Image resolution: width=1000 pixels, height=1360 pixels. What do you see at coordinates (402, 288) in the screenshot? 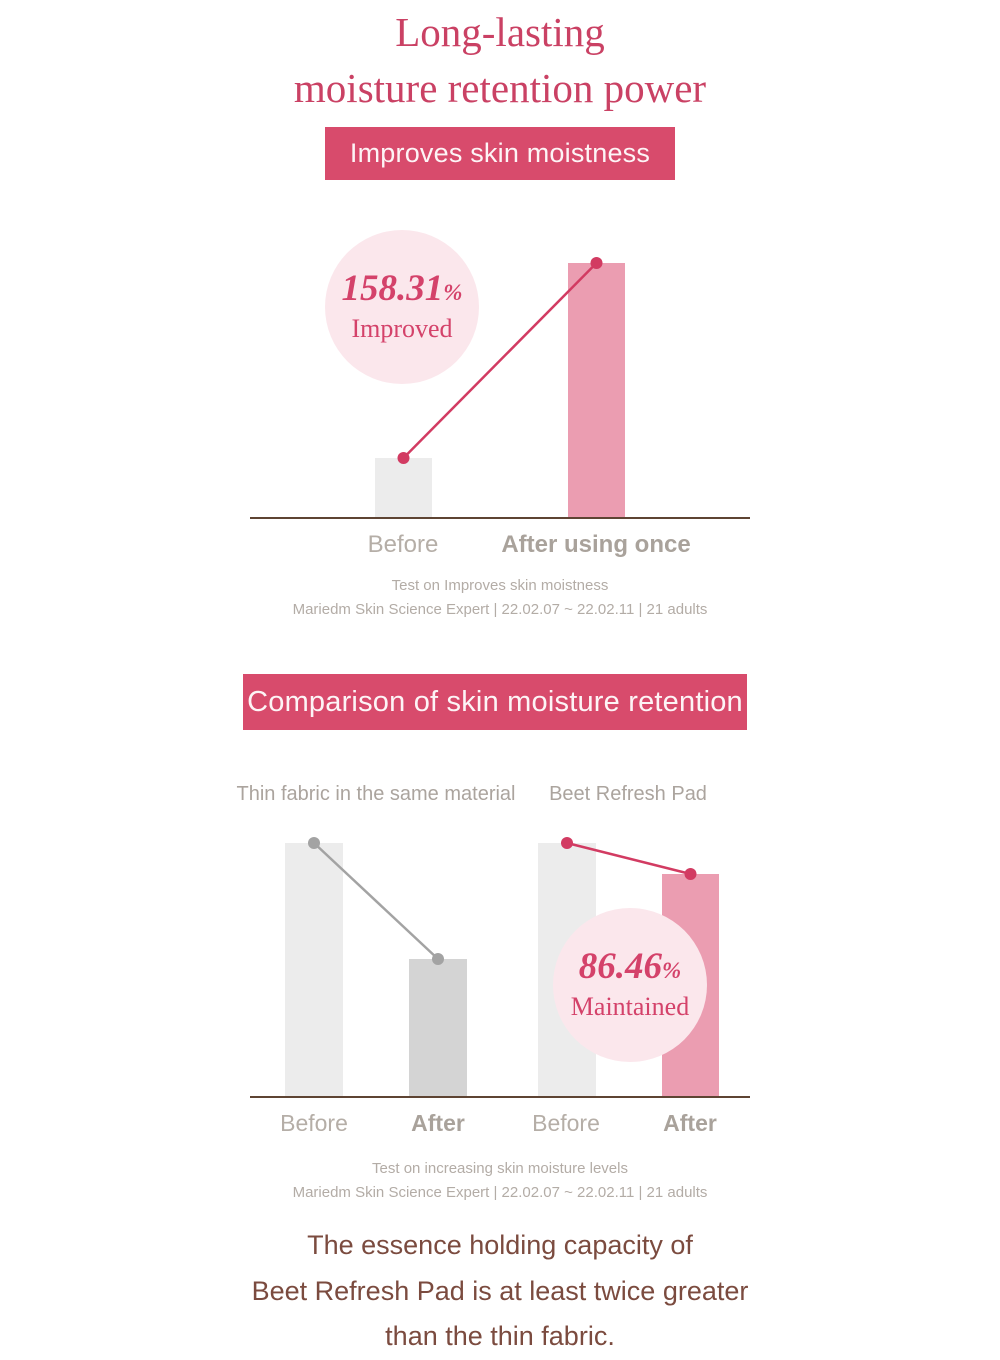
I see `stat-value-improved: 158.31%` at bounding box center [402, 288].